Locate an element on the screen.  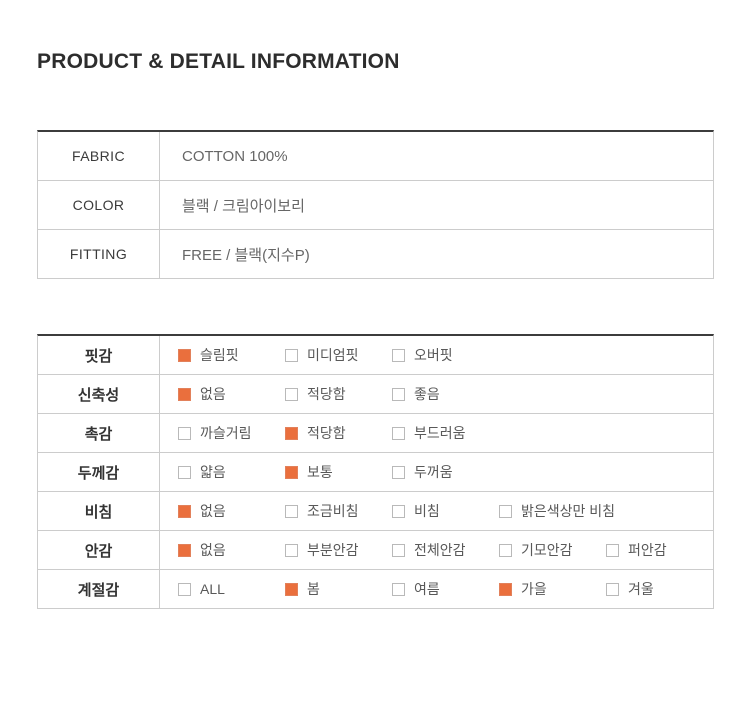
option: 겨울 is located at coordinates (630, 589).